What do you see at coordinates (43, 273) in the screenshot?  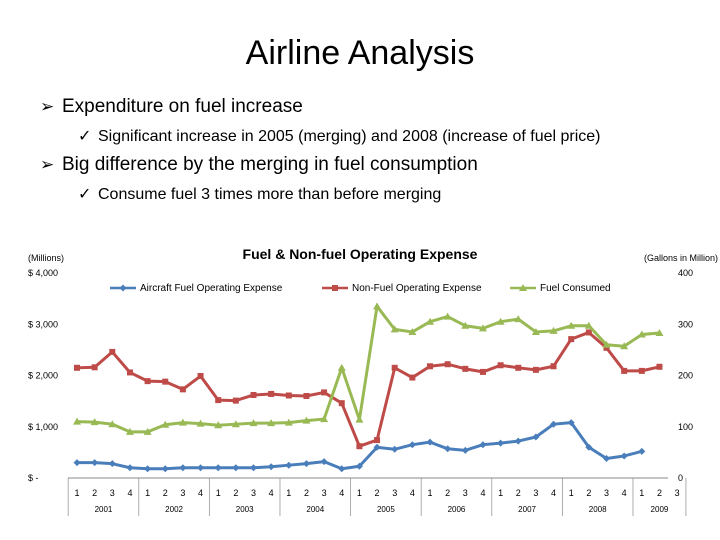 I see `y-left-tick-label: $ 4,000` at bounding box center [43, 273].